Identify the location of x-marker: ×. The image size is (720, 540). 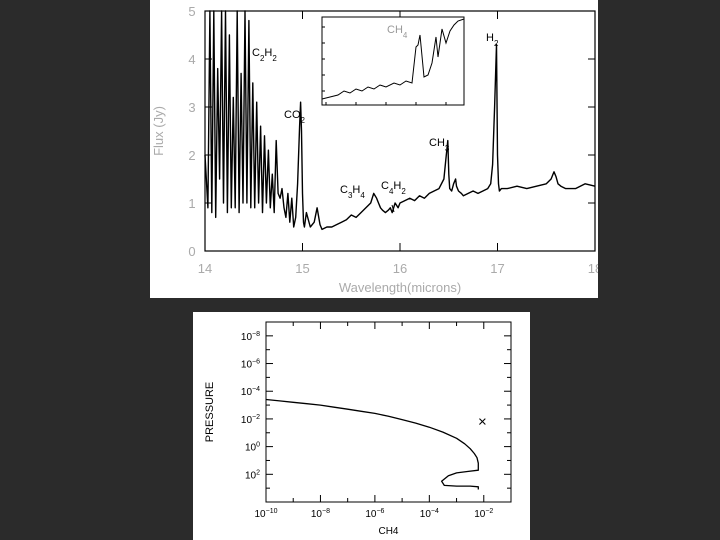
(482, 422).